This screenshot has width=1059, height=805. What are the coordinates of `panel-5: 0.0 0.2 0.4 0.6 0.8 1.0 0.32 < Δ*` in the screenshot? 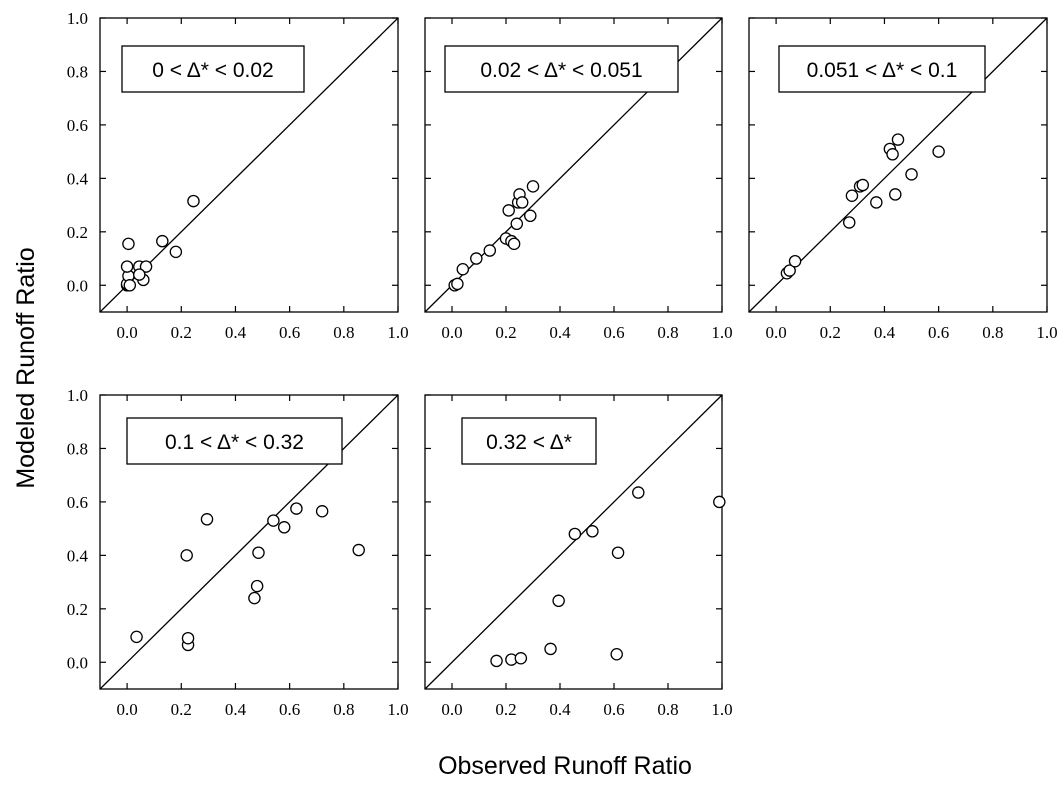 It's located at (578, 556).